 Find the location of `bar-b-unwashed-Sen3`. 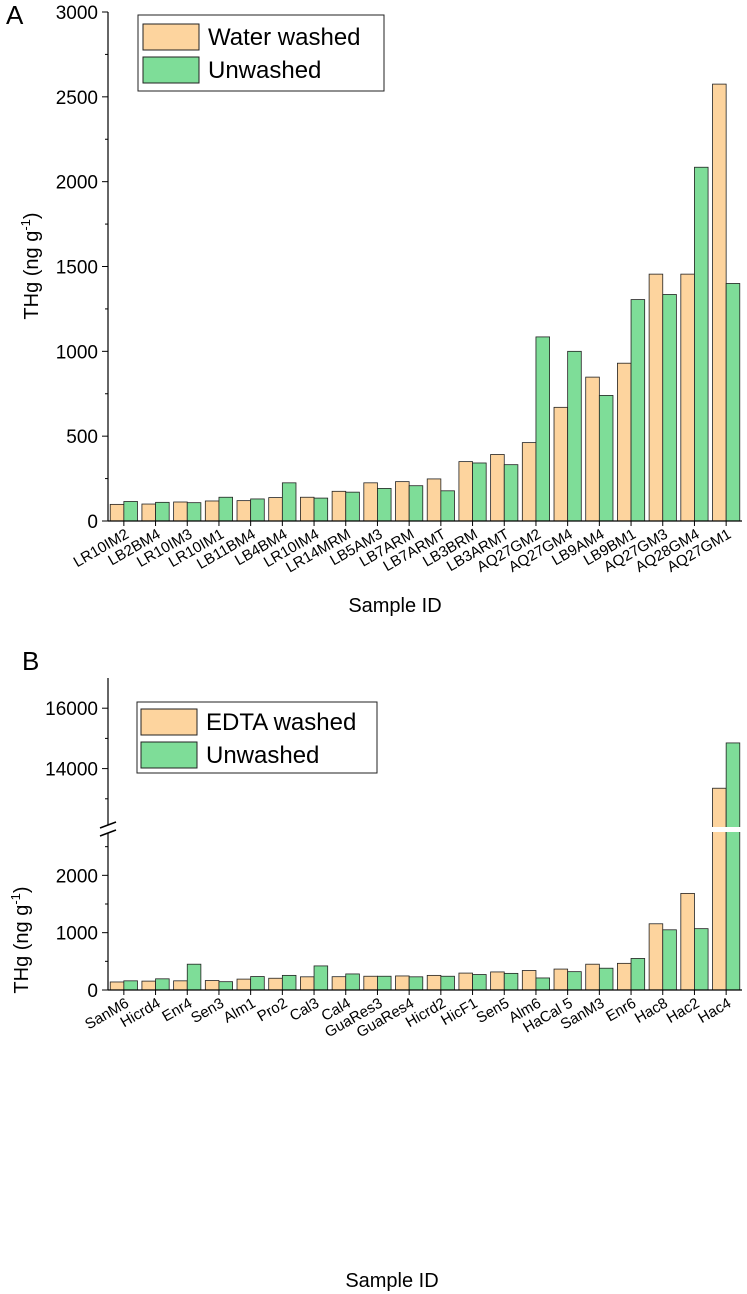

bar-b-unwashed-Sen3 is located at coordinates (225, 986).